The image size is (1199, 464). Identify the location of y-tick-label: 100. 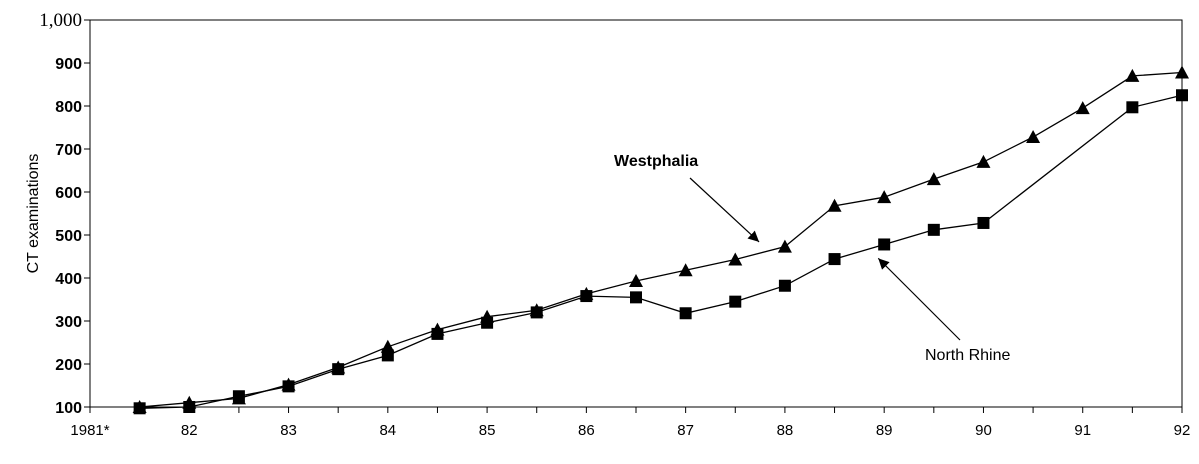
(68, 408).